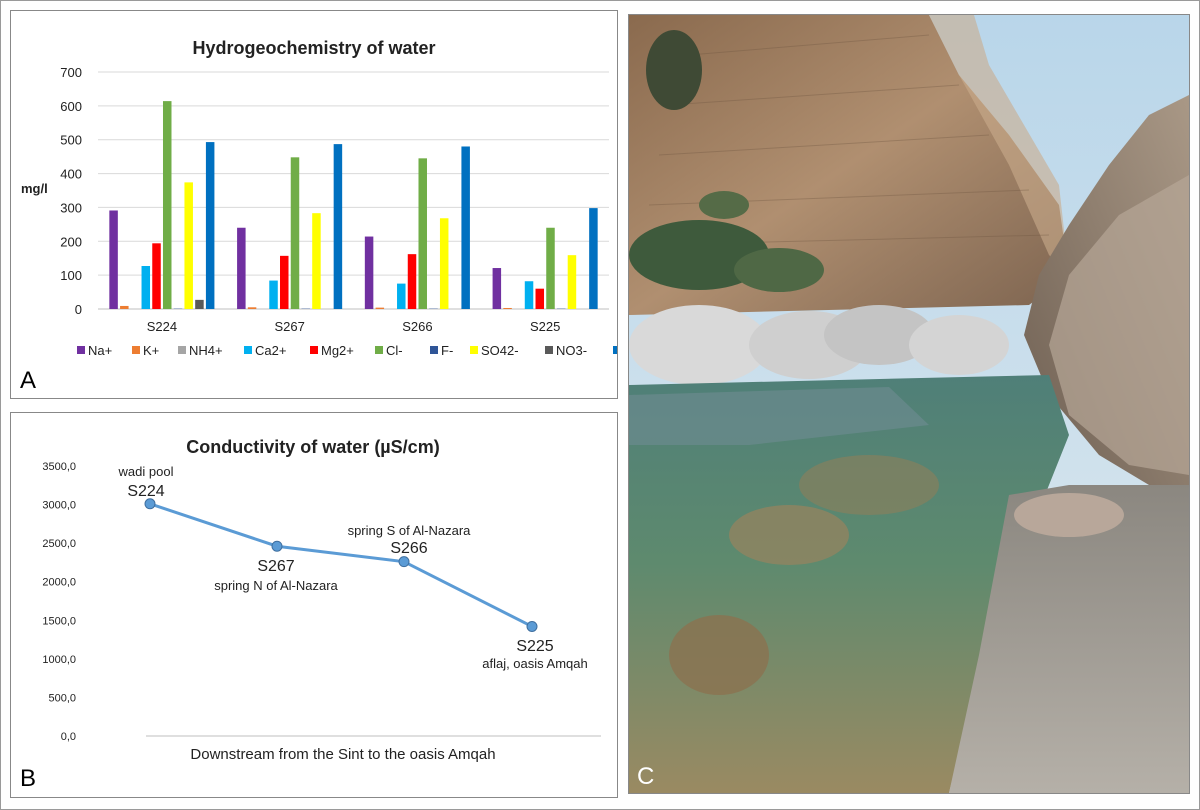 This screenshot has width=1200, height=810. I want to click on bar-s267-mg2, so click(284, 282).